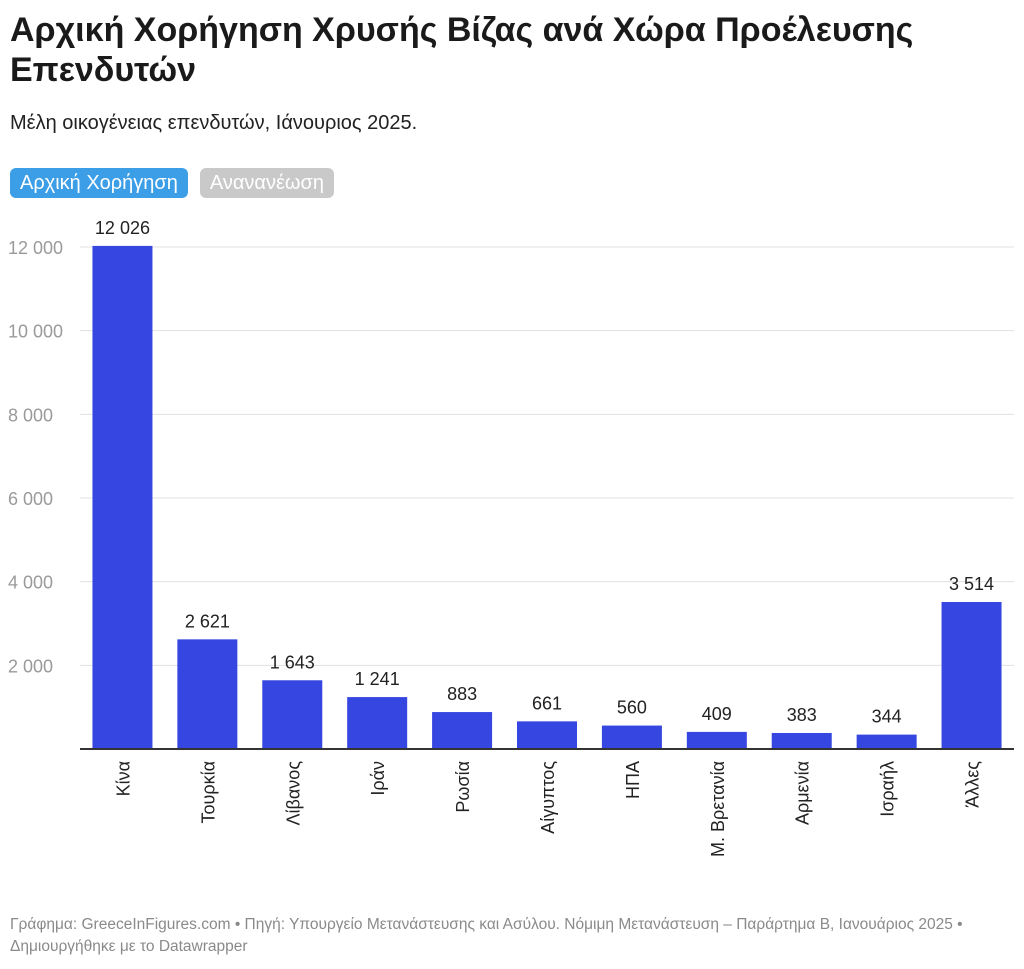 This screenshot has height=969, width=1024. I want to click on x-tick-label: Κίνα, so click(123, 778).